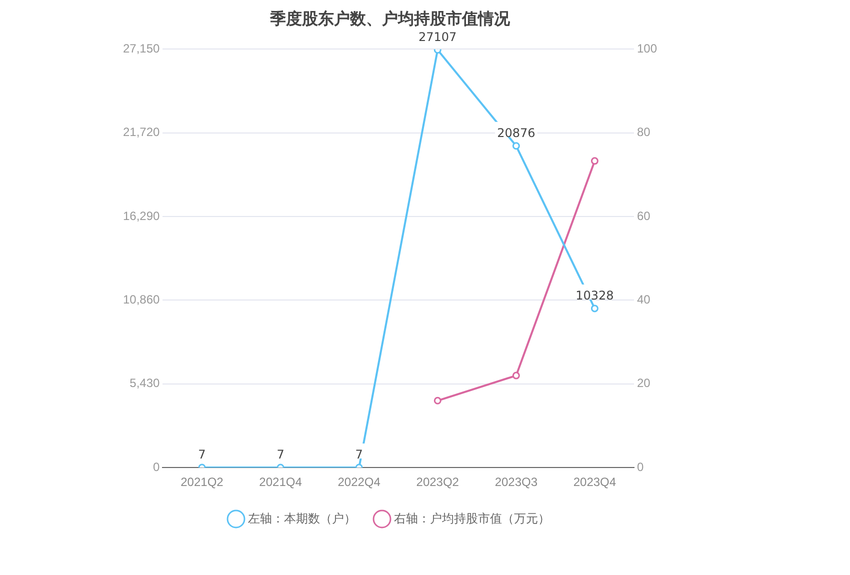  I want to click on chart-title: 季度股东户数、户均持股市值情况, so click(390, 18).